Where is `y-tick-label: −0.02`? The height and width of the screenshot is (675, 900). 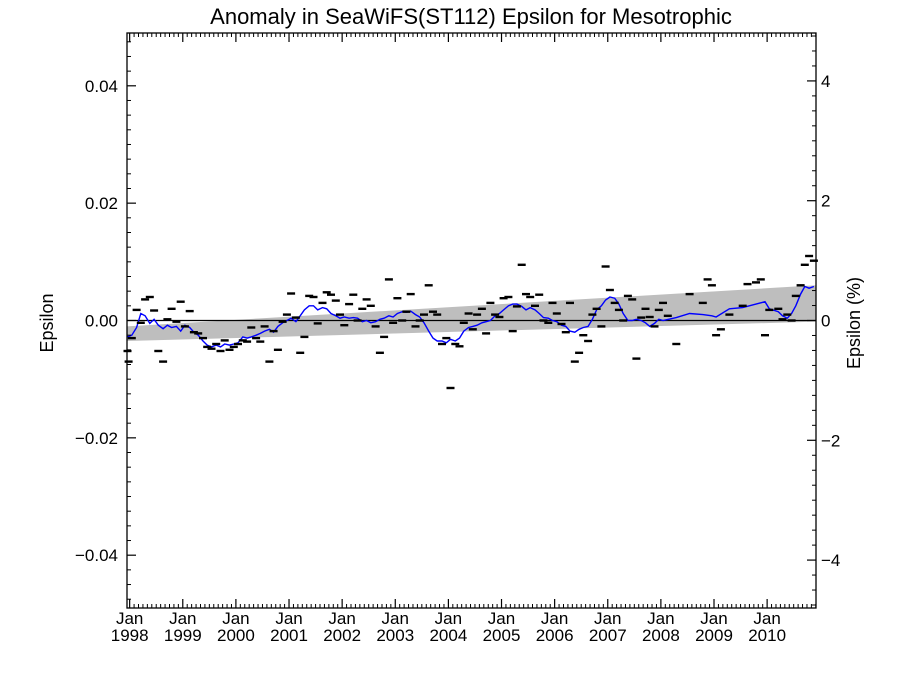
y-tick-label: −0.02 is located at coordinates (96, 438).